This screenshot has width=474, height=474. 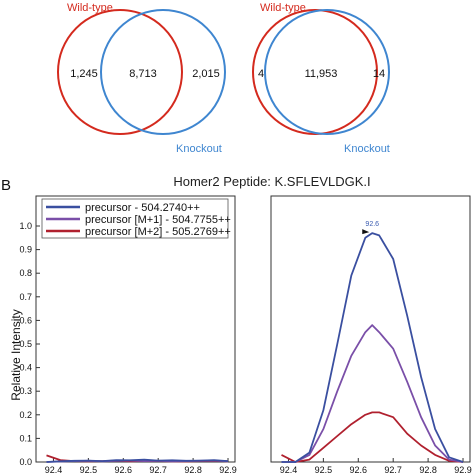 I want to click on venn-1-overlap-count: 8,713, so click(x=143, y=74).